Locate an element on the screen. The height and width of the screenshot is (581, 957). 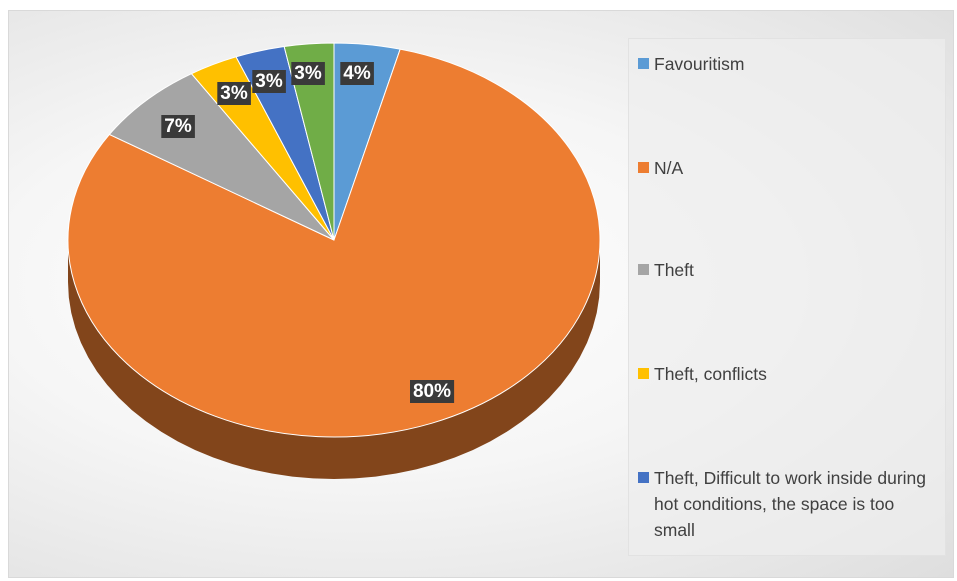
data-label-5: 3% is located at coordinates (308, 73).